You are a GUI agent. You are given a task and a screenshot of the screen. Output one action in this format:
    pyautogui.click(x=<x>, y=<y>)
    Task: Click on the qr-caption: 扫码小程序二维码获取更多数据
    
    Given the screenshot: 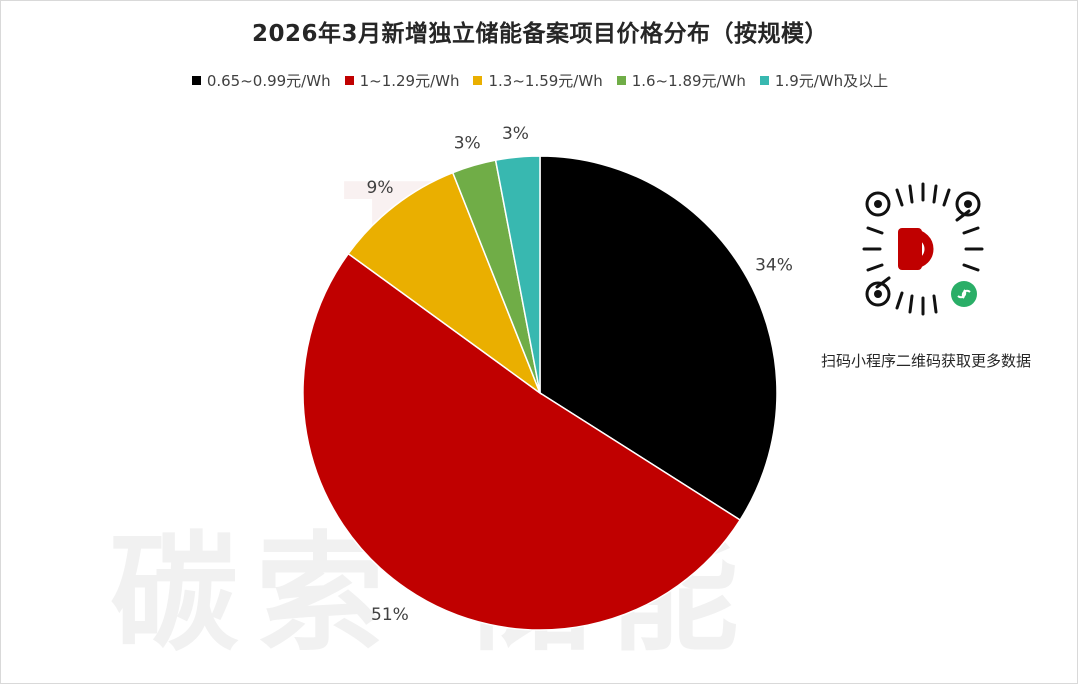 What is the action you would take?
    pyautogui.click(x=925, y=361)
    